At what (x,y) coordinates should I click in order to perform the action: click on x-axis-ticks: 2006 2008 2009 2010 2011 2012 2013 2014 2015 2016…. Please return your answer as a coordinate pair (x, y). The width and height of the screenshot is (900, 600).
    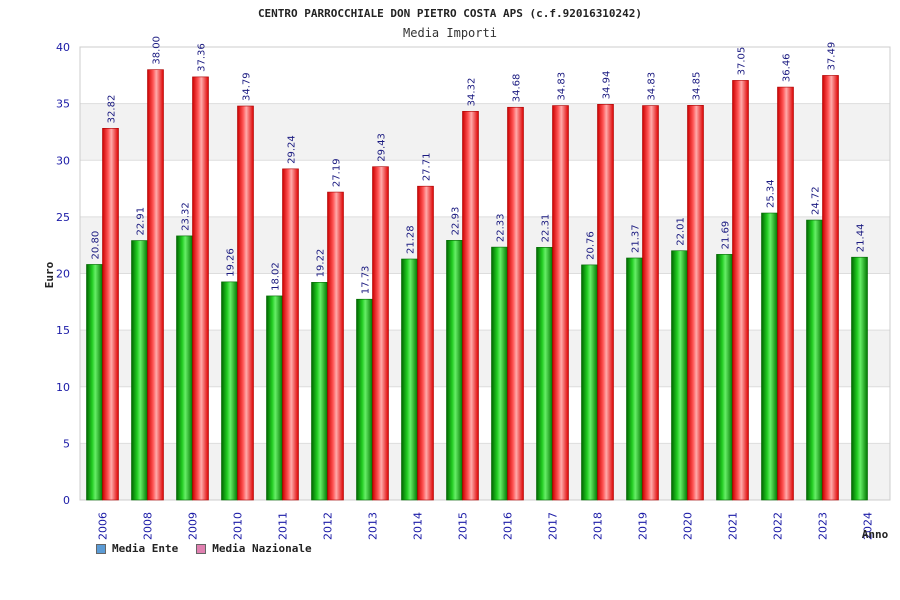
    Looking at the image, I should click on (486, 526).